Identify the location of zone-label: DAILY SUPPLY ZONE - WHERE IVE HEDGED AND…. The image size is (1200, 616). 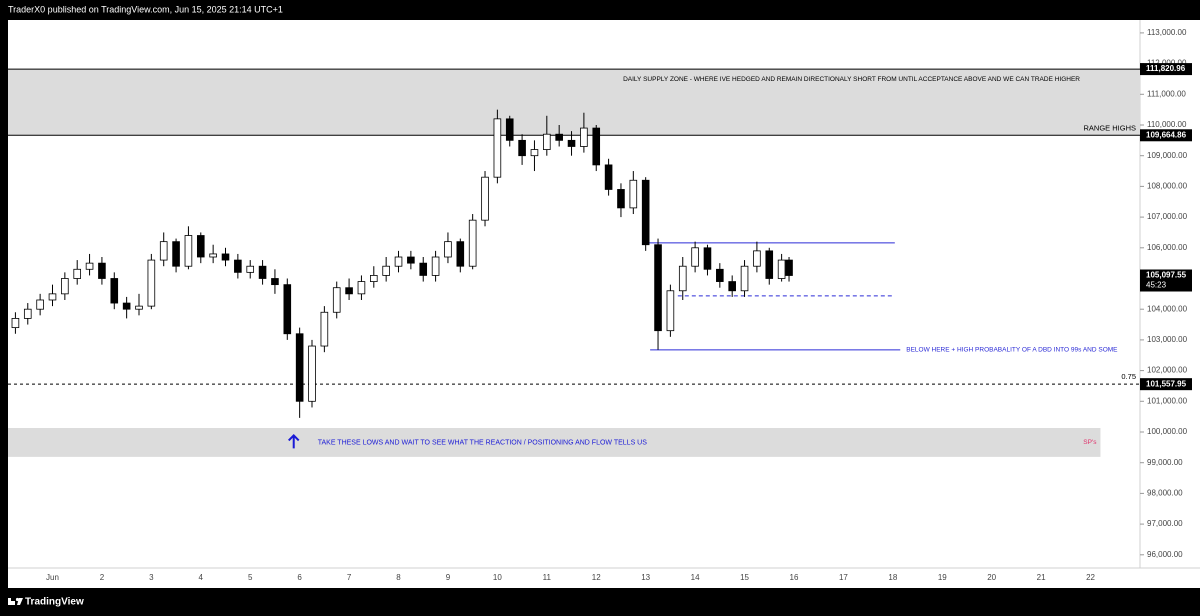
(851, 79).